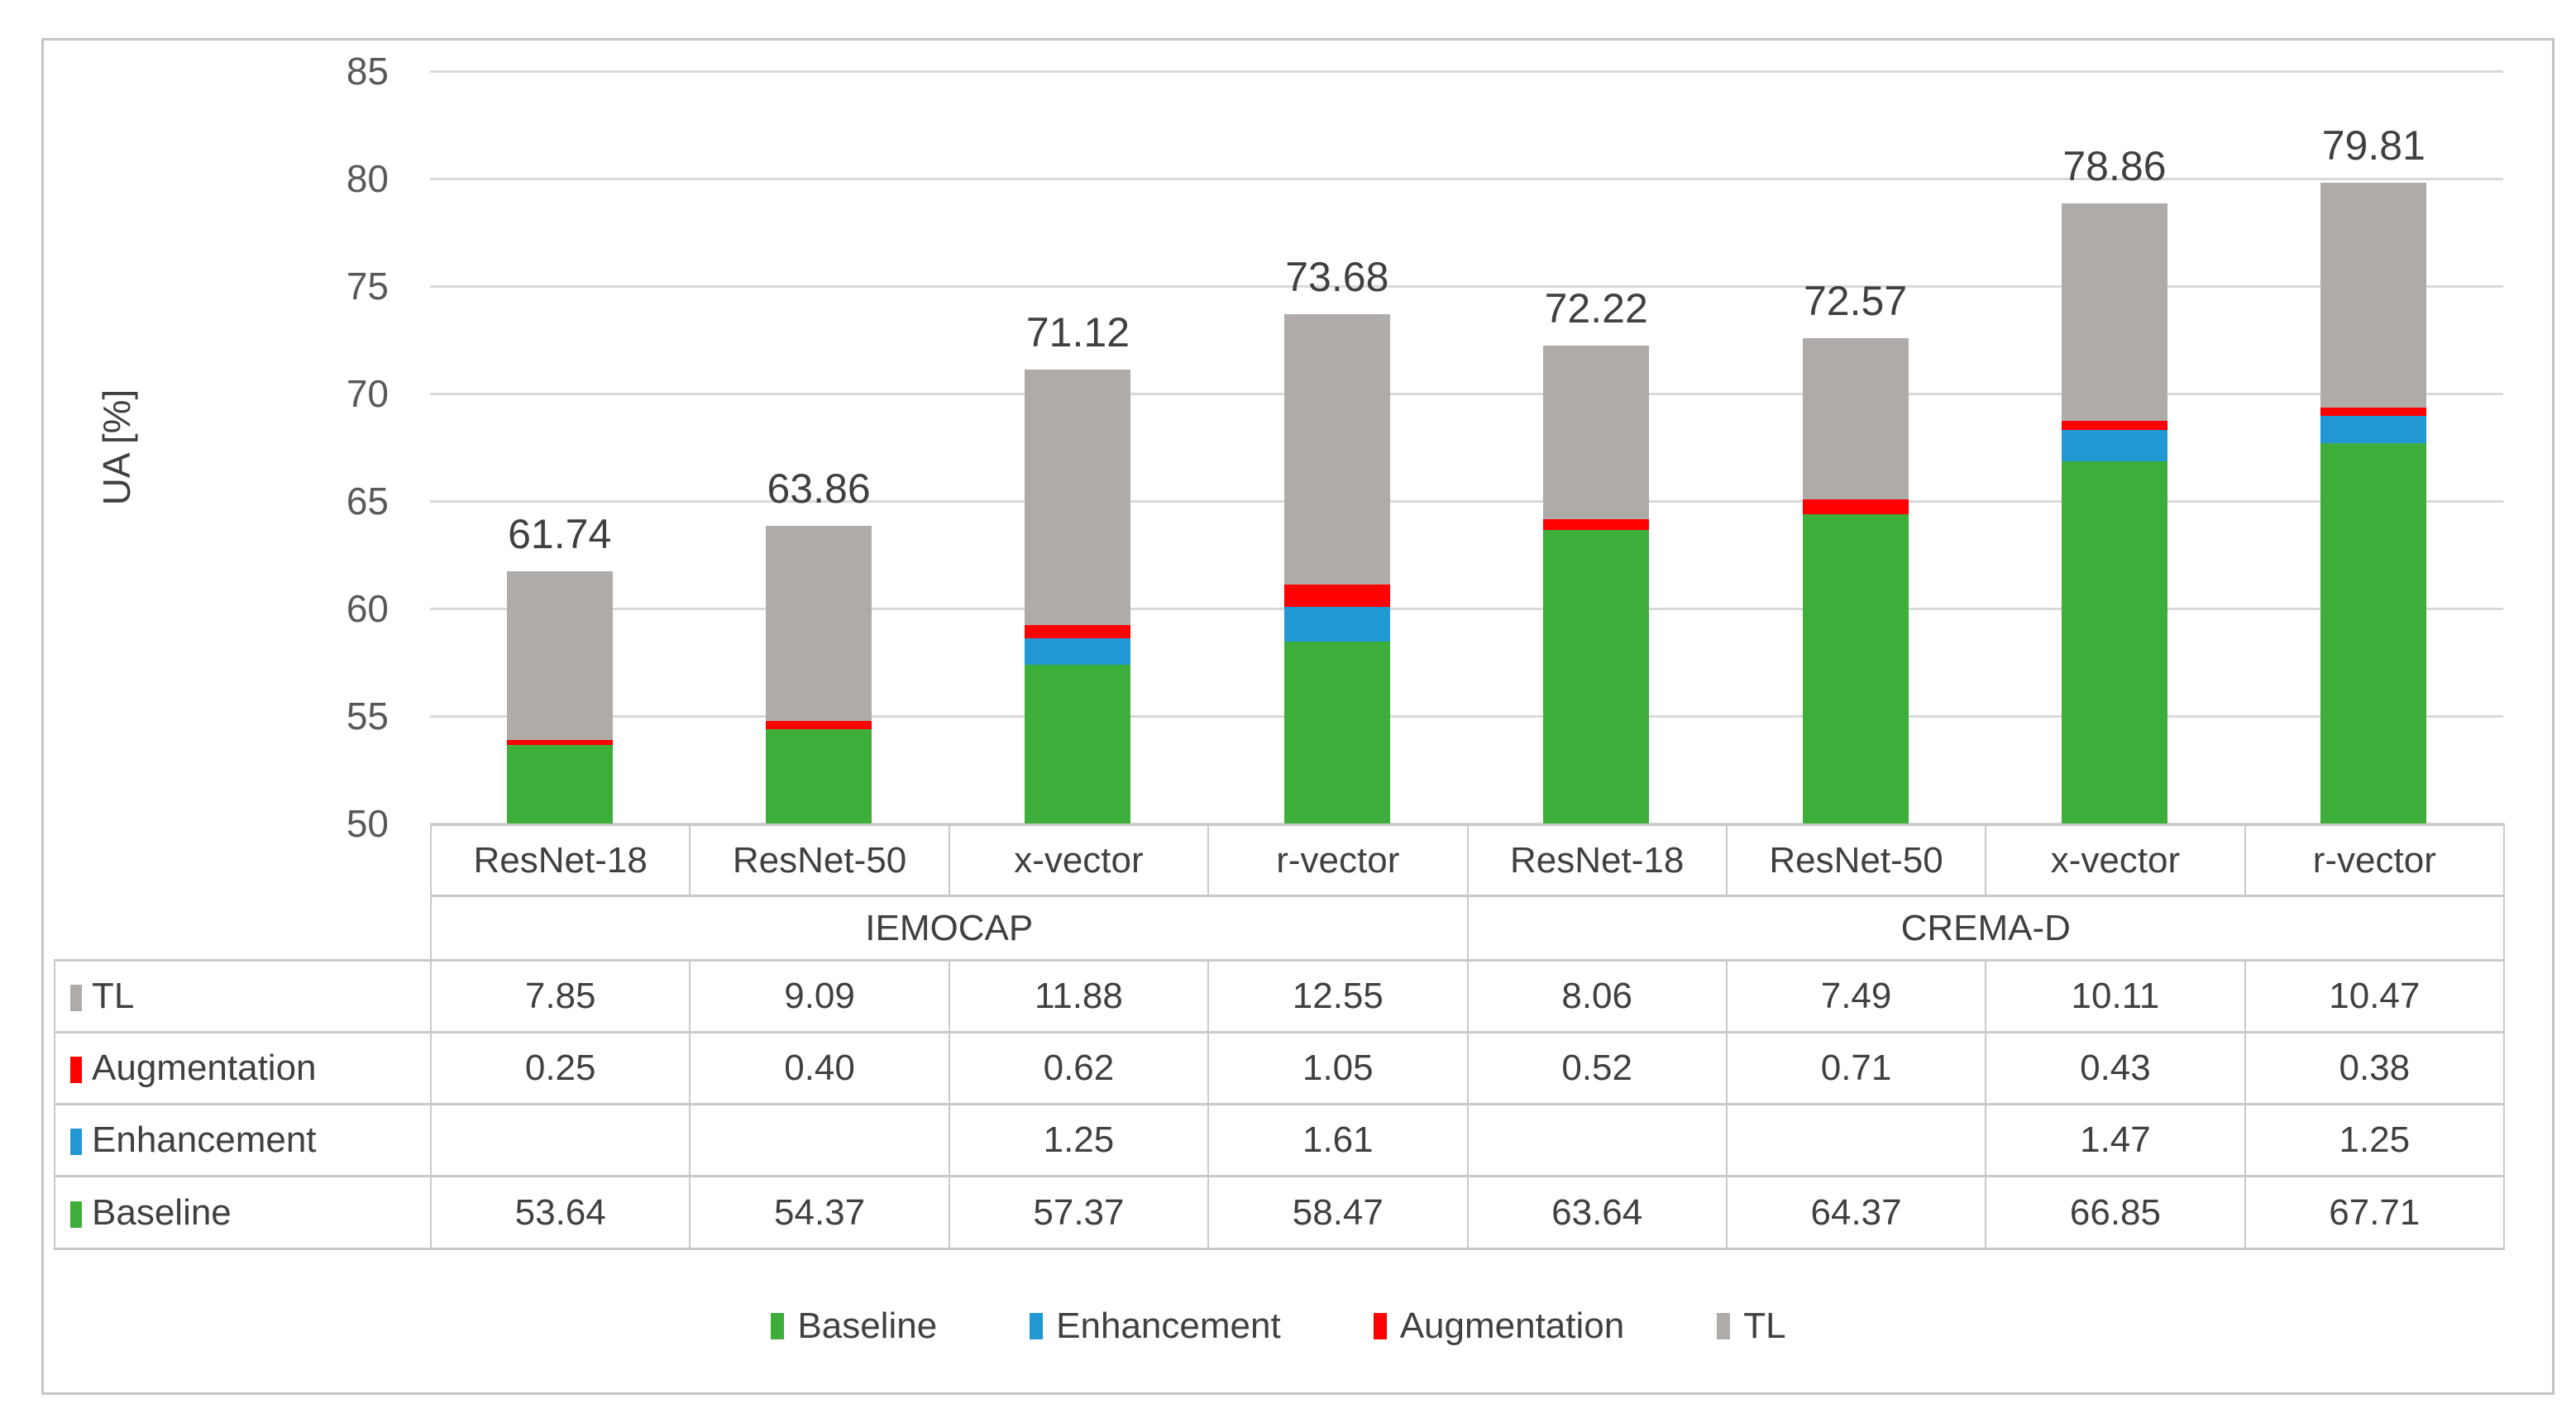 The height and width of the screenshot is (1413, 2576). I want to click on table-cell: 11.88, so click(1079, 996).